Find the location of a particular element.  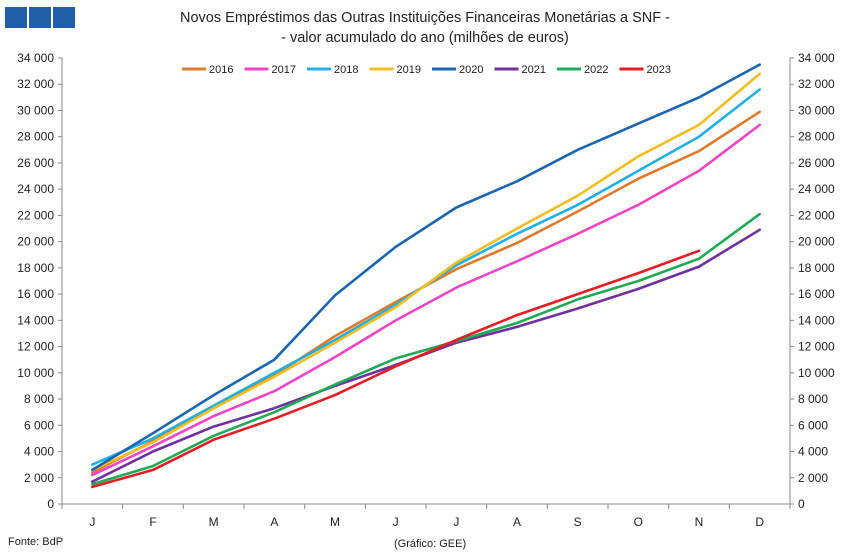

y-tick-label-left: 4 000 is located at coordinates (39, 452).